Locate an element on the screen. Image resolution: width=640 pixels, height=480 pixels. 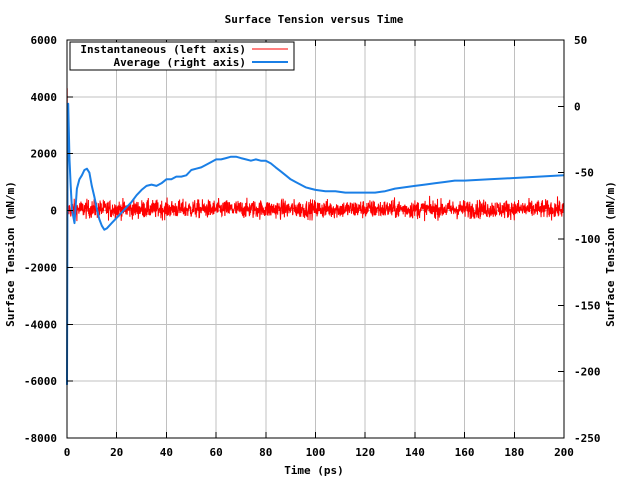
chart-title: Surface Tension versus Time is located at coordinates (314, 19).